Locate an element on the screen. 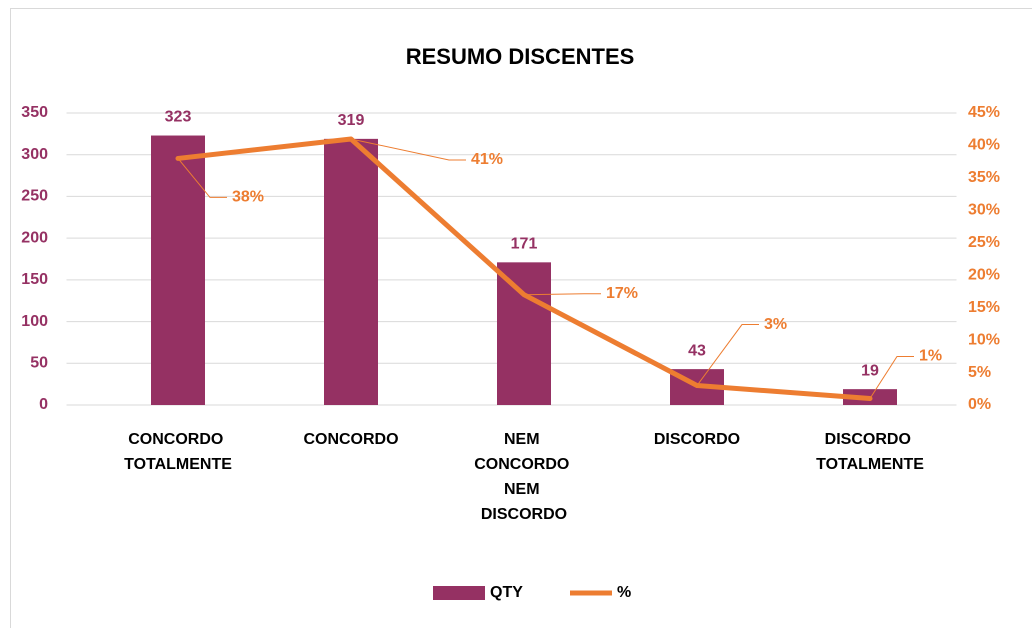 Image resolution: width=1032 pixels, height=628 pixels. y-tick-label: 350 is located at coordinates (34, 112).